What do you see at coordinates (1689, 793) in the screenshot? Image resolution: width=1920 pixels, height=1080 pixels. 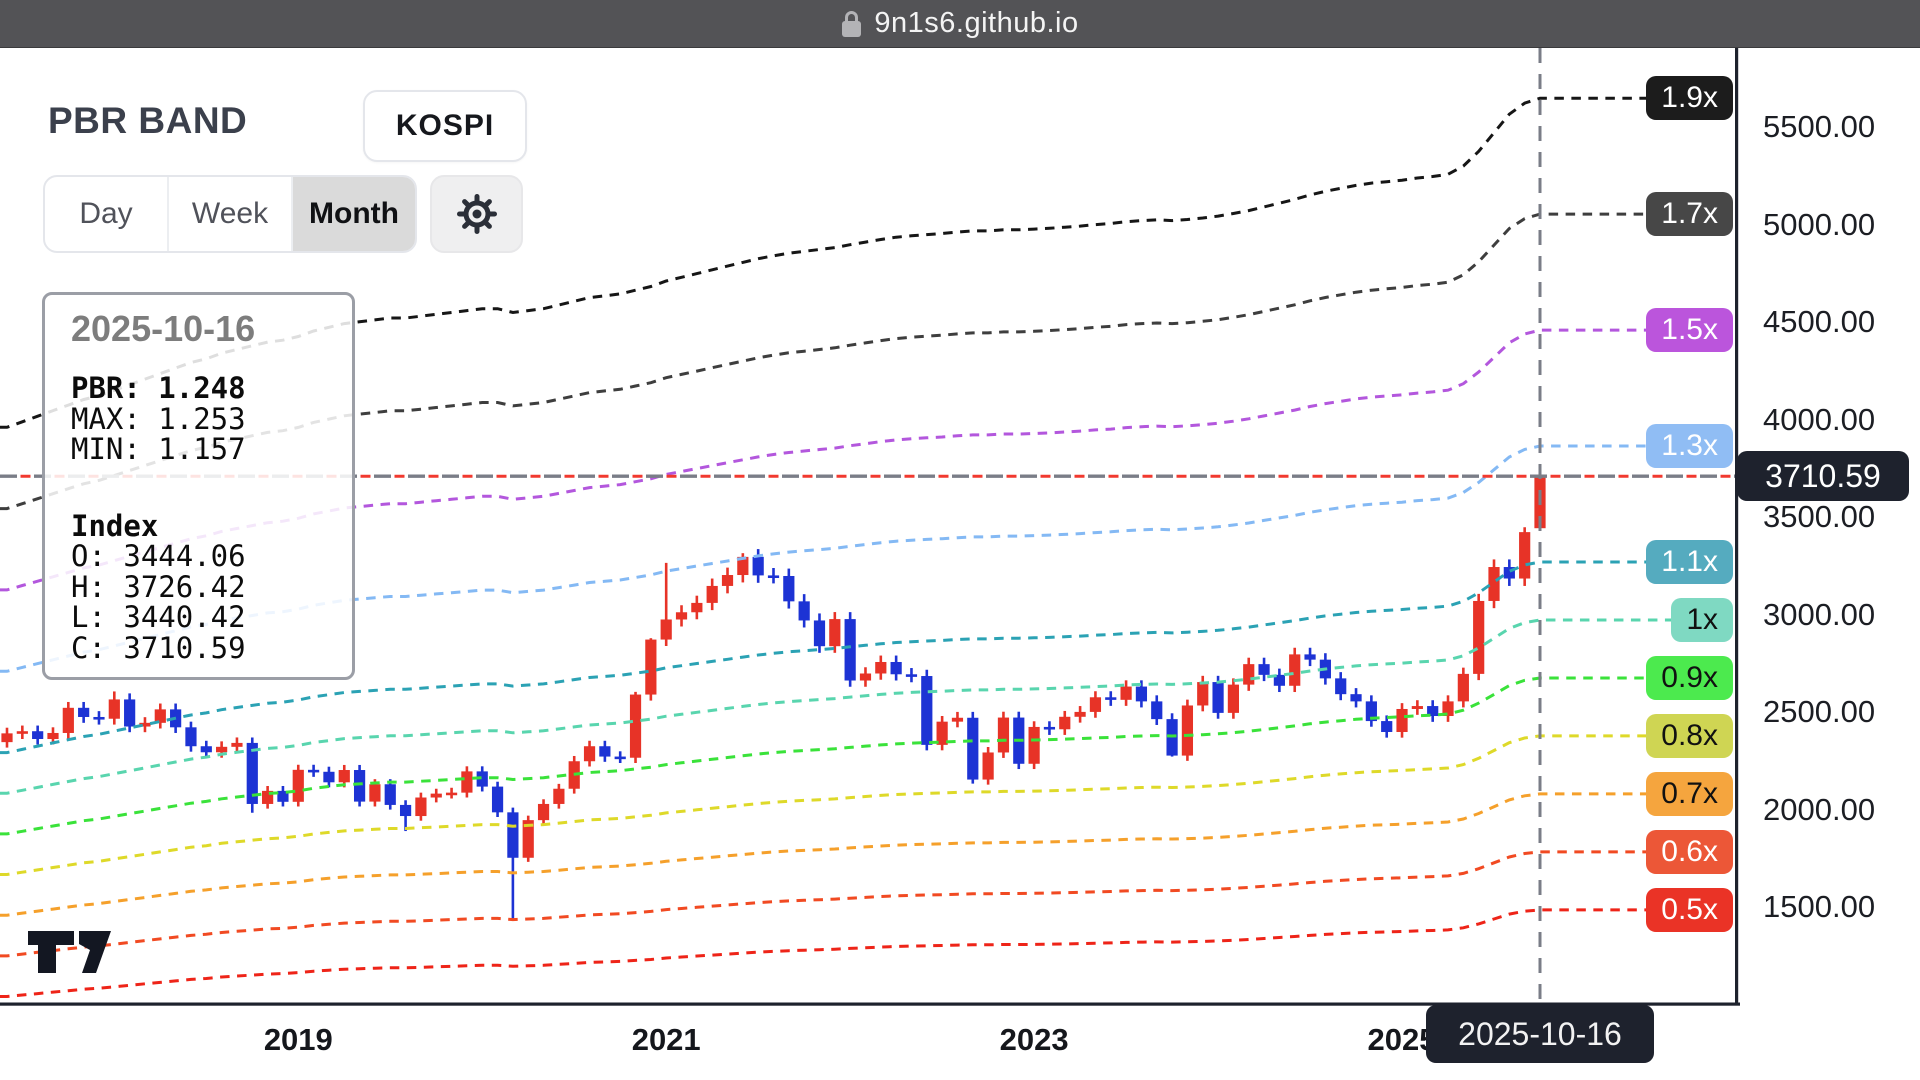 I see `band-badge-0.7x: 0.7x` at bounding box center [1689, 793].